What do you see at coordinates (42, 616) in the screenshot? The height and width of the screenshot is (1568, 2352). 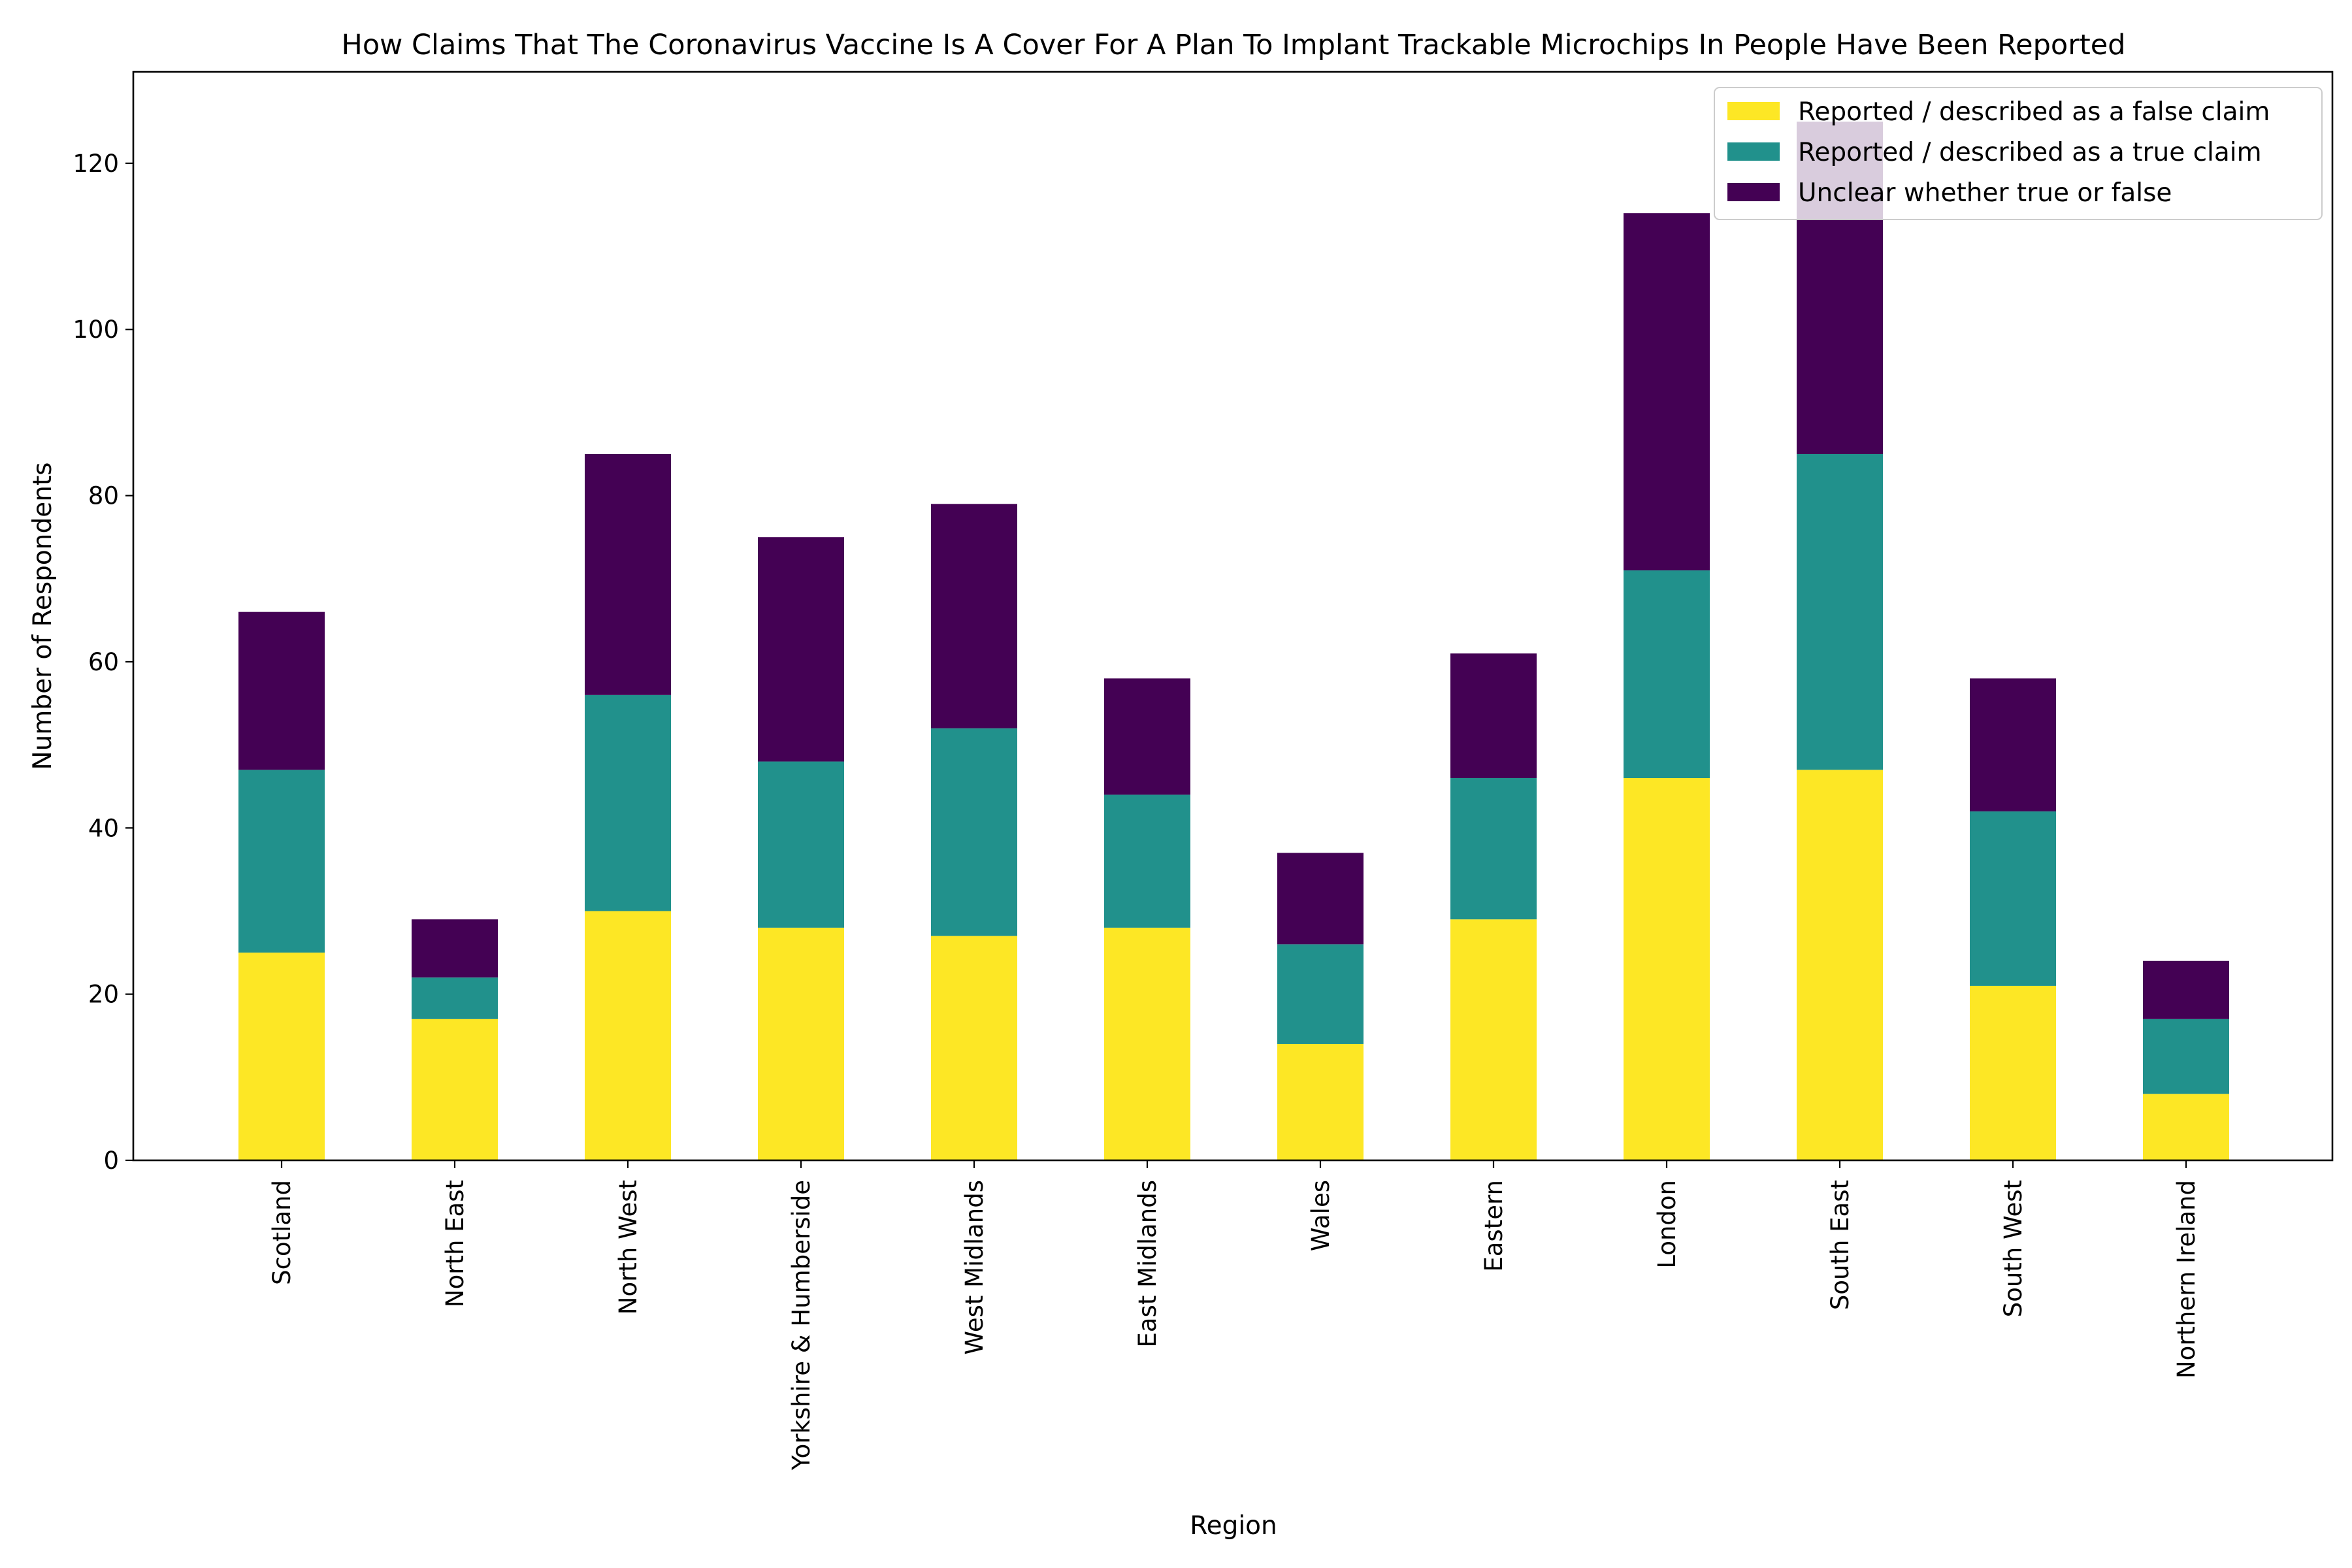 I see `y-axis-label: Number of Respondents` at bounding box center [42, 616].